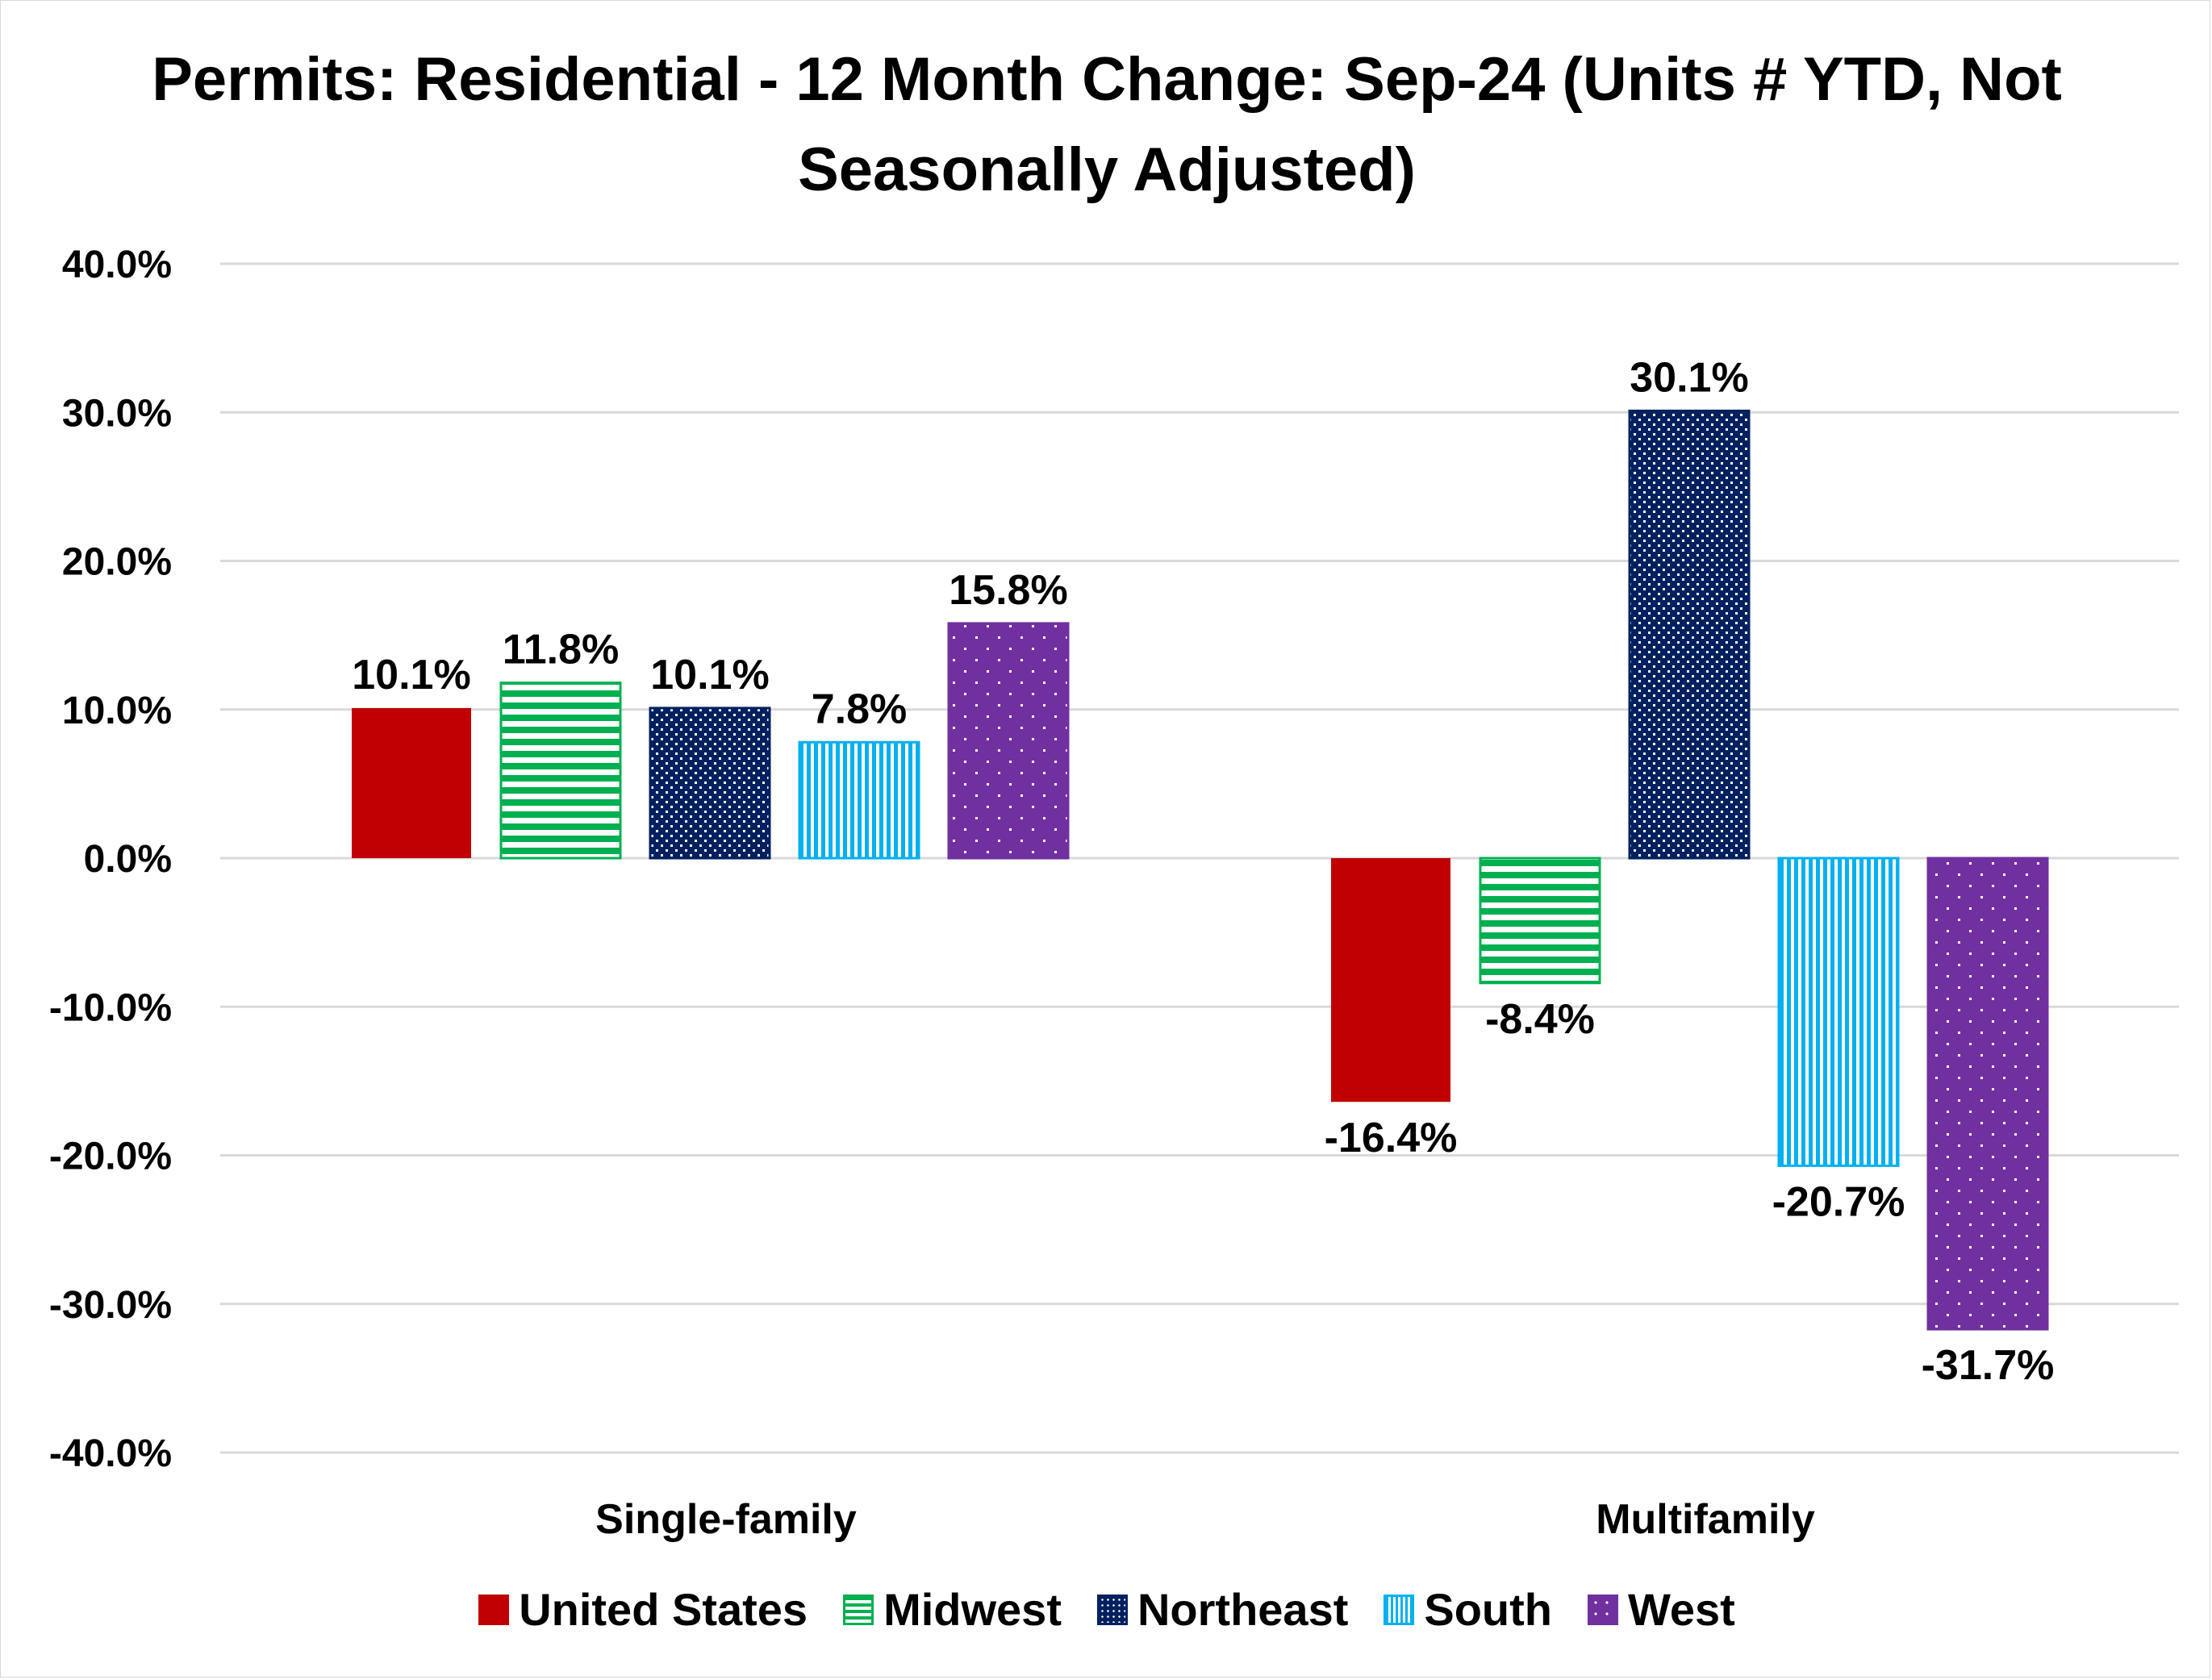 This screenshot has width=2212, height=1680. Describe the element at coordinates (128, 860) in the screenshot. I see `y-tick-label: 0.0%` at that location.